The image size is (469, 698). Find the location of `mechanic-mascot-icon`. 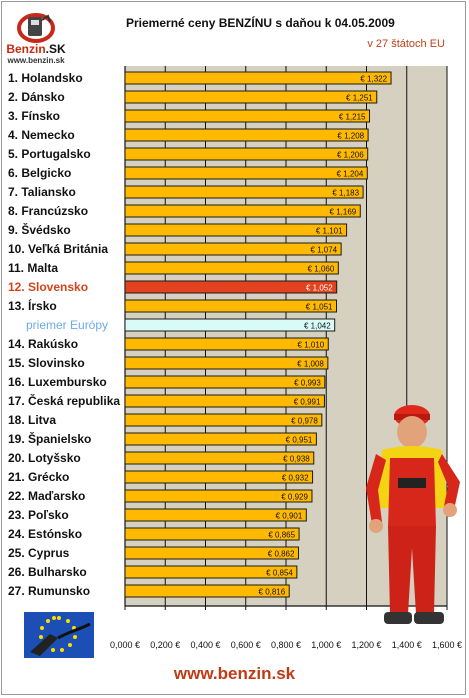

mechanic-mascot-icon is located at coordinates (413, 514).